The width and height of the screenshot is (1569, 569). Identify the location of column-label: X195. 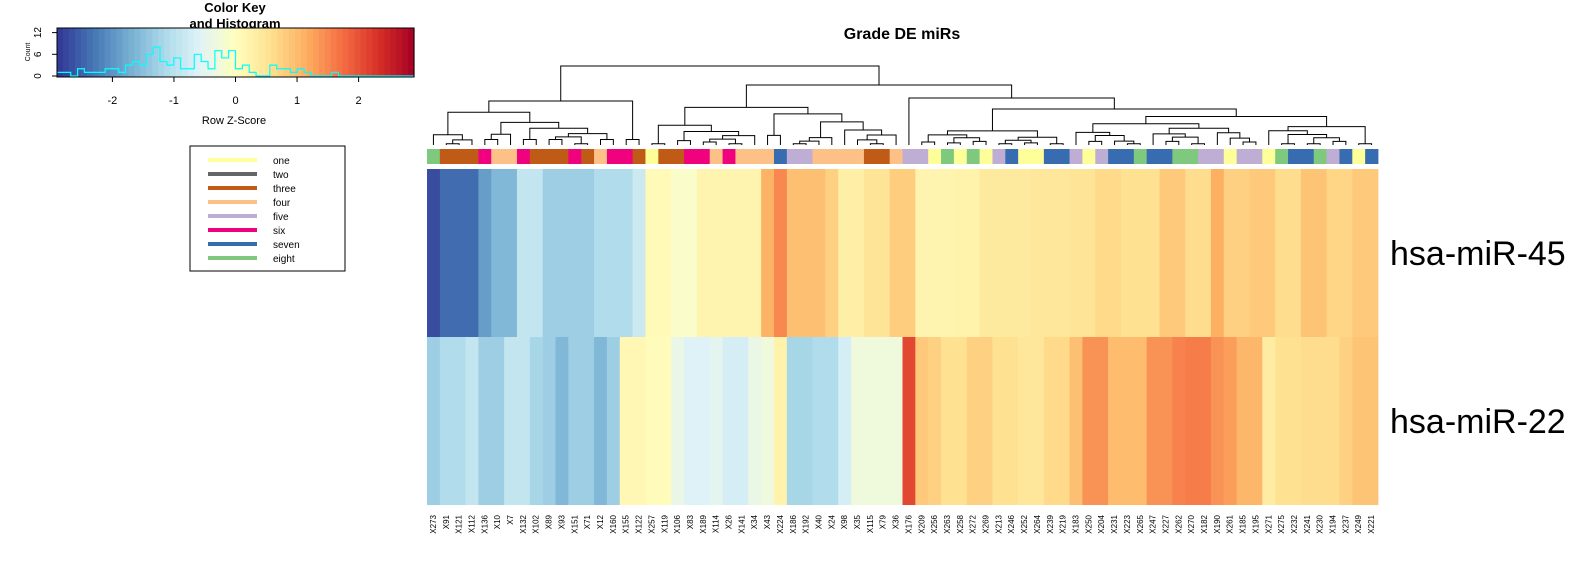
(1255, 523).